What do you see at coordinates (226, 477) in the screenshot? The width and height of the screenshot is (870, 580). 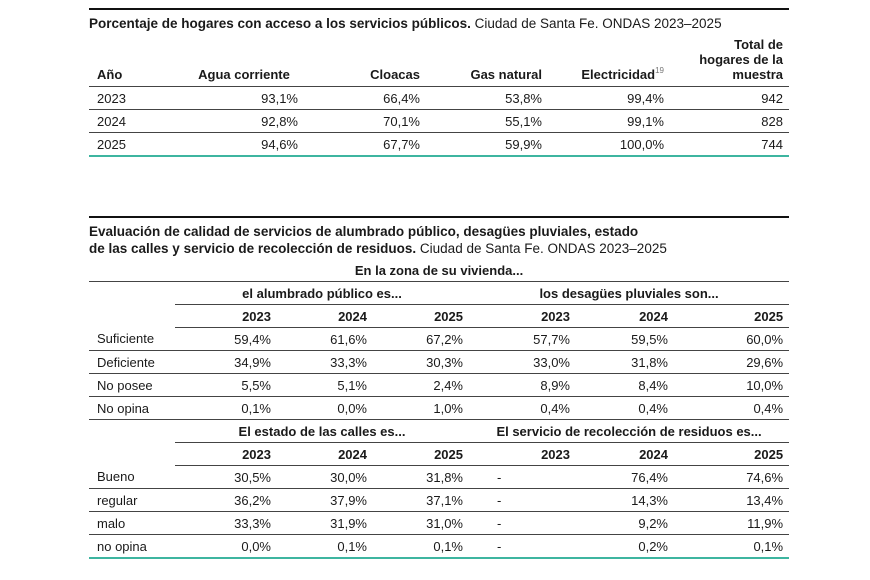 I see `table-cell: 30,5%` at bounding box center [226, 477].